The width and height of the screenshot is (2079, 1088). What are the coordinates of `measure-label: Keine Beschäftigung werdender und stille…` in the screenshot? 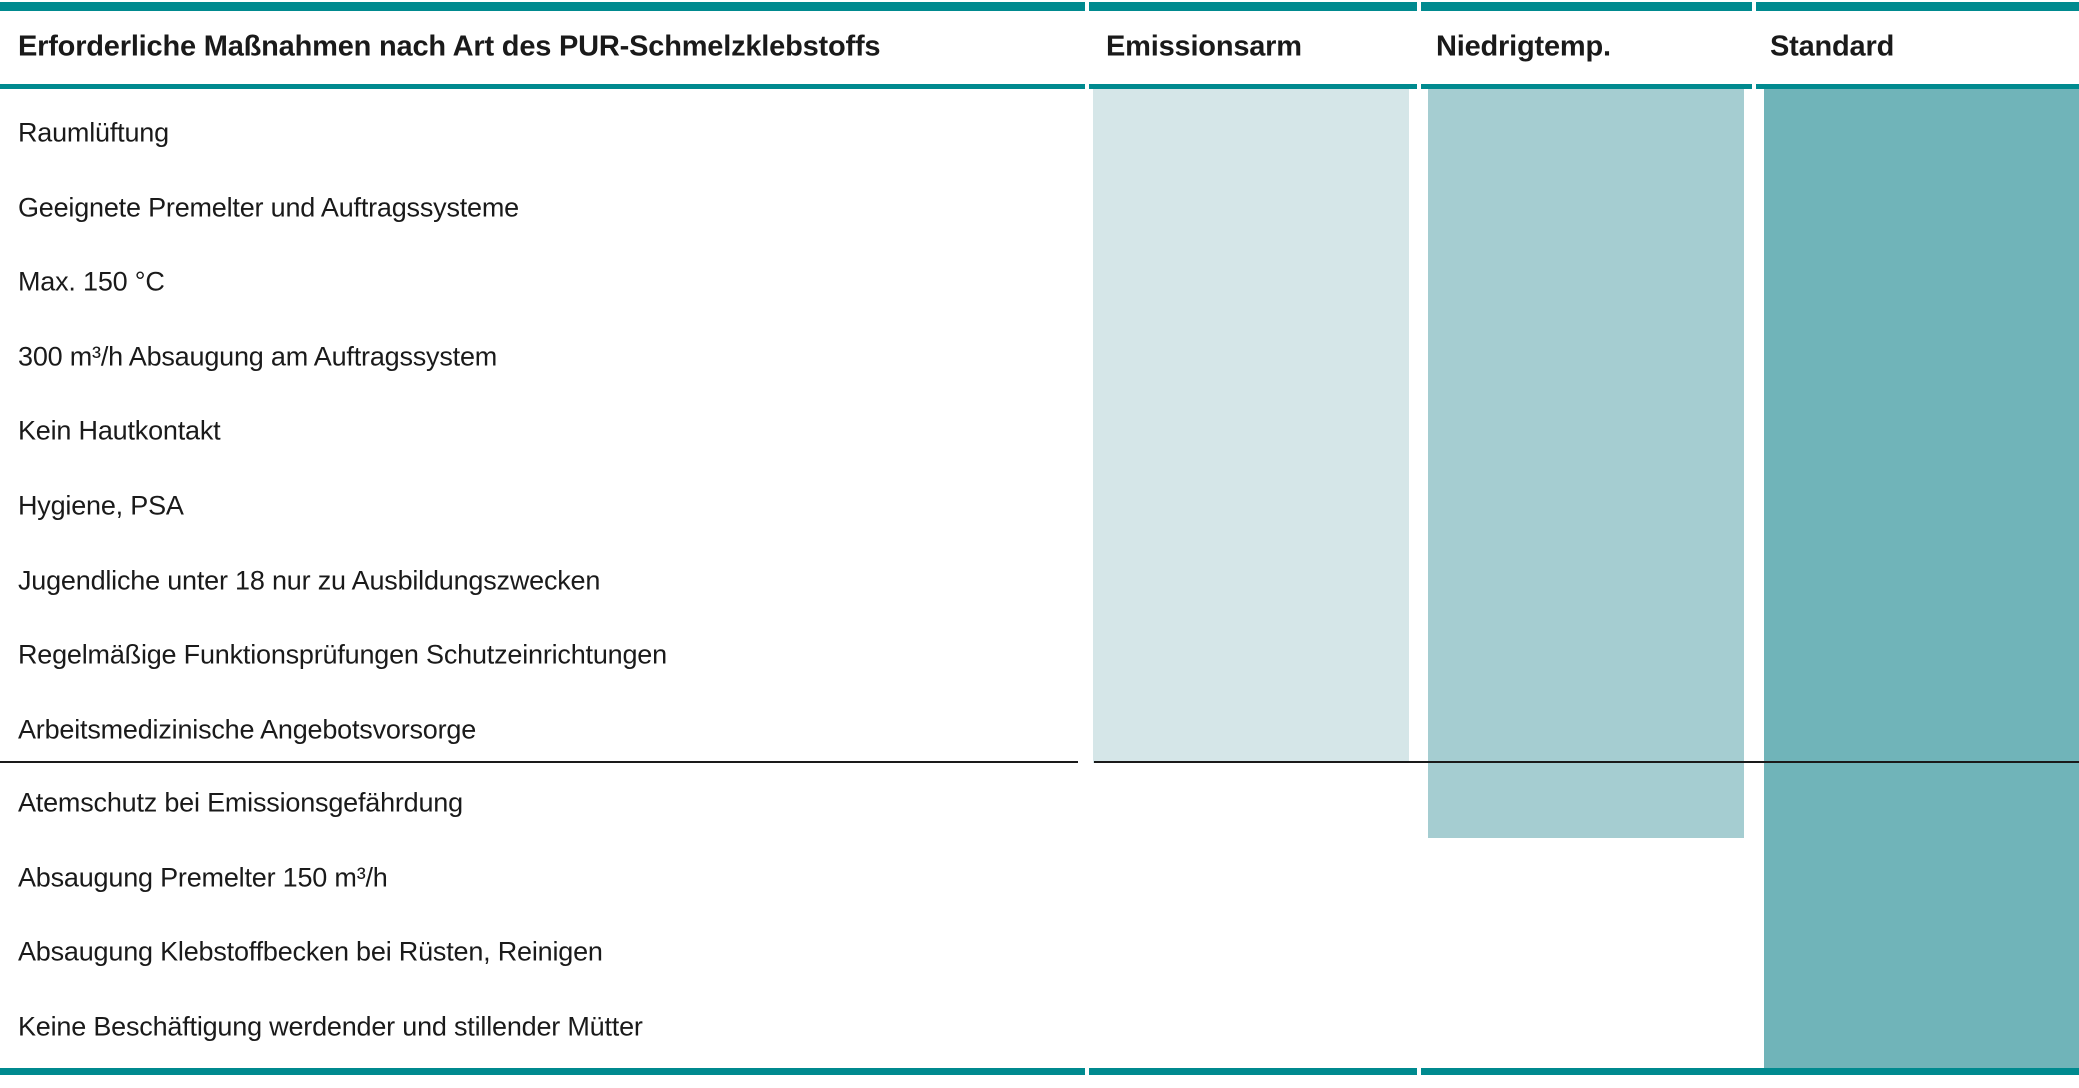 It's located at (330, 1026).